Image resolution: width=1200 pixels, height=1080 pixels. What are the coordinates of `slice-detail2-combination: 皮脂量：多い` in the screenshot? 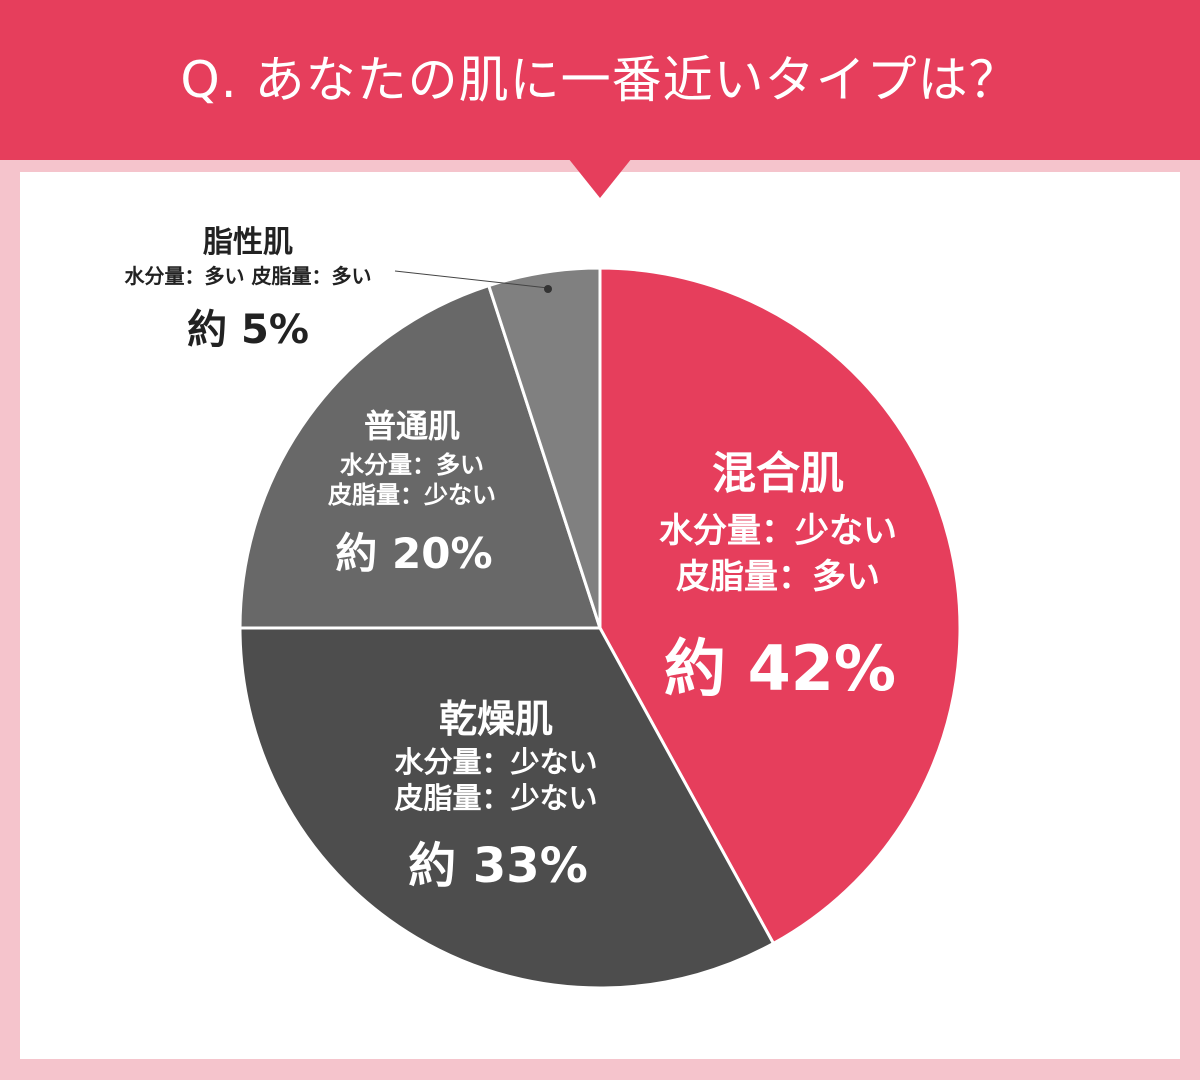 It's located at (778, 577).